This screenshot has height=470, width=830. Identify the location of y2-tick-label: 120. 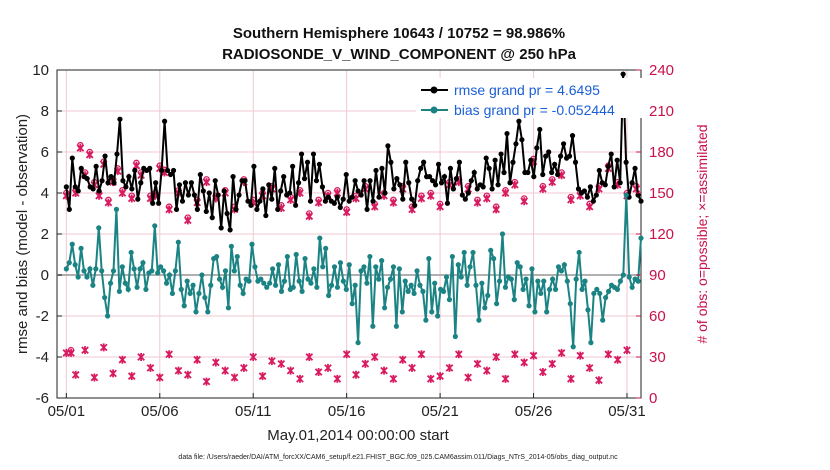
(661, 234).